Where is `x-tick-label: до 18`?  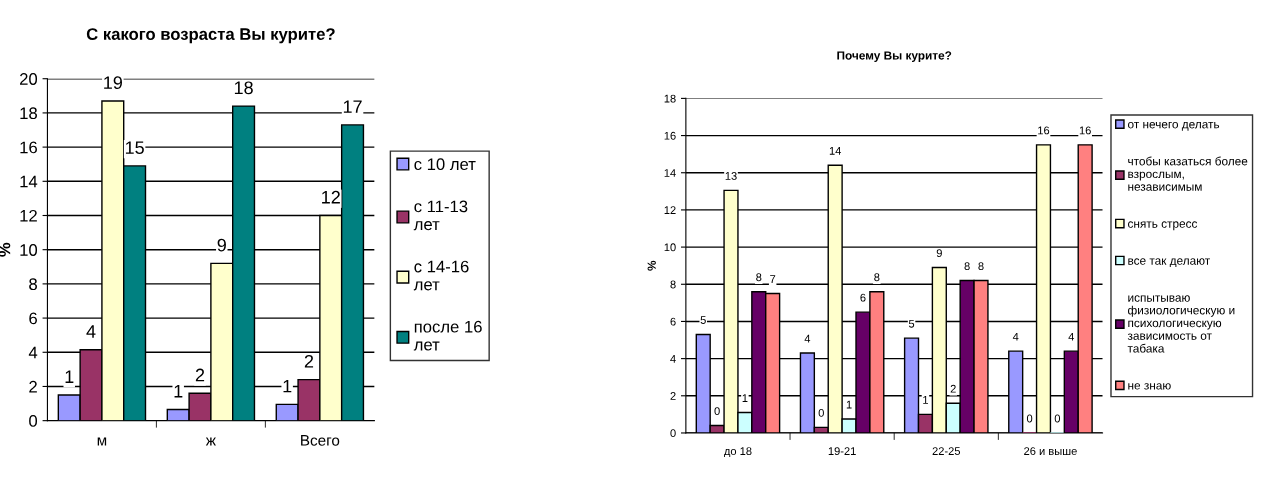
x-tick-label: до 18 is located at coordinates (738, 452).